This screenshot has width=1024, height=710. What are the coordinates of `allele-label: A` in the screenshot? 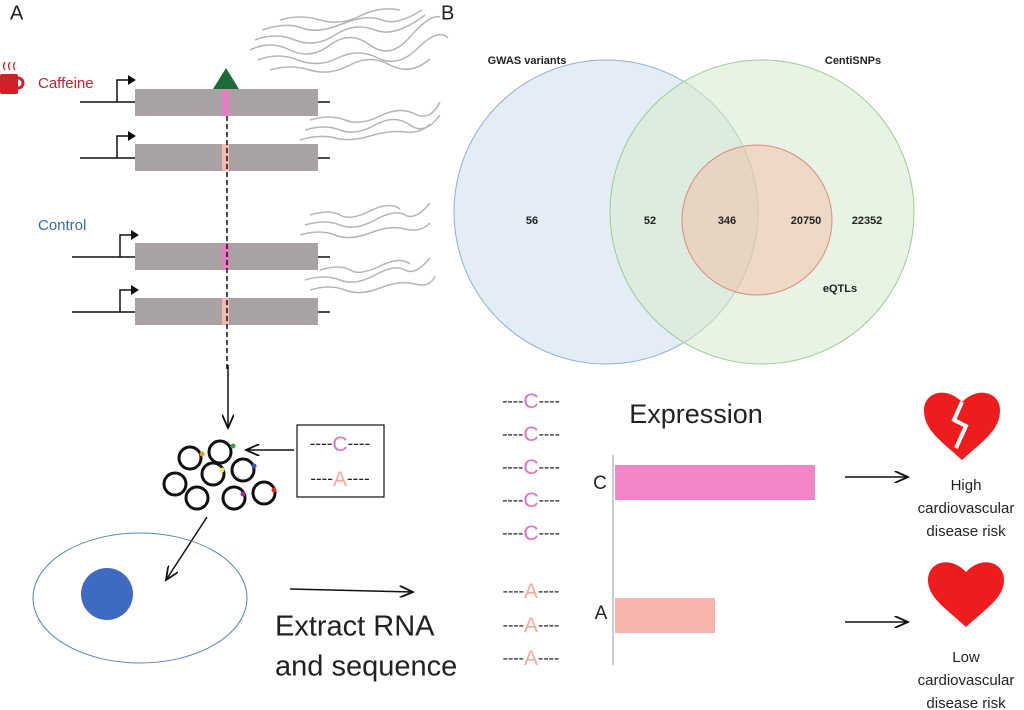 It's located at (601, 613).